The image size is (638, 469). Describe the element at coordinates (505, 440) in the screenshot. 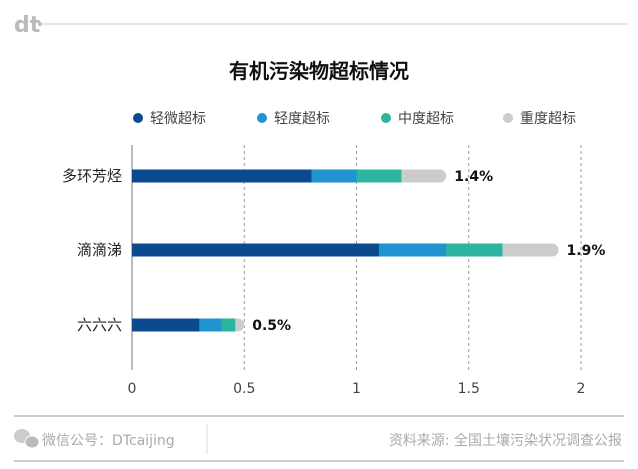

I see `data-source: 资料来源: 全国土壤污染状况调查公报` at that location.